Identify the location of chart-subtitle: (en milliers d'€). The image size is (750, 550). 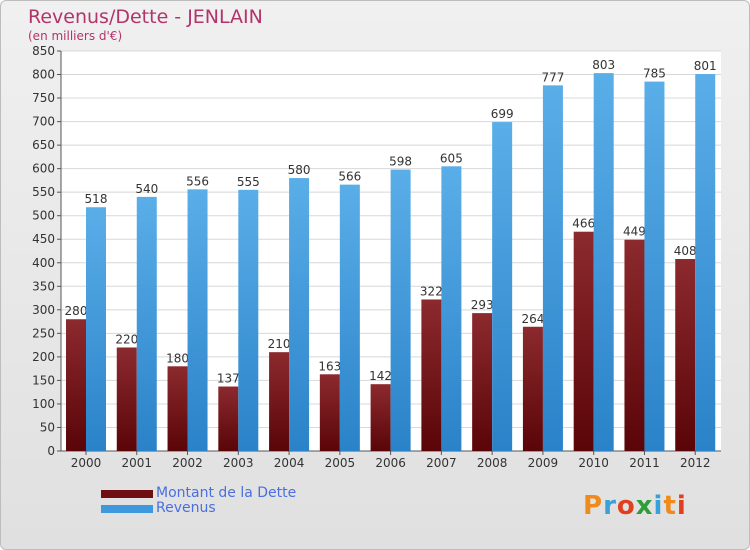
(75, 36).